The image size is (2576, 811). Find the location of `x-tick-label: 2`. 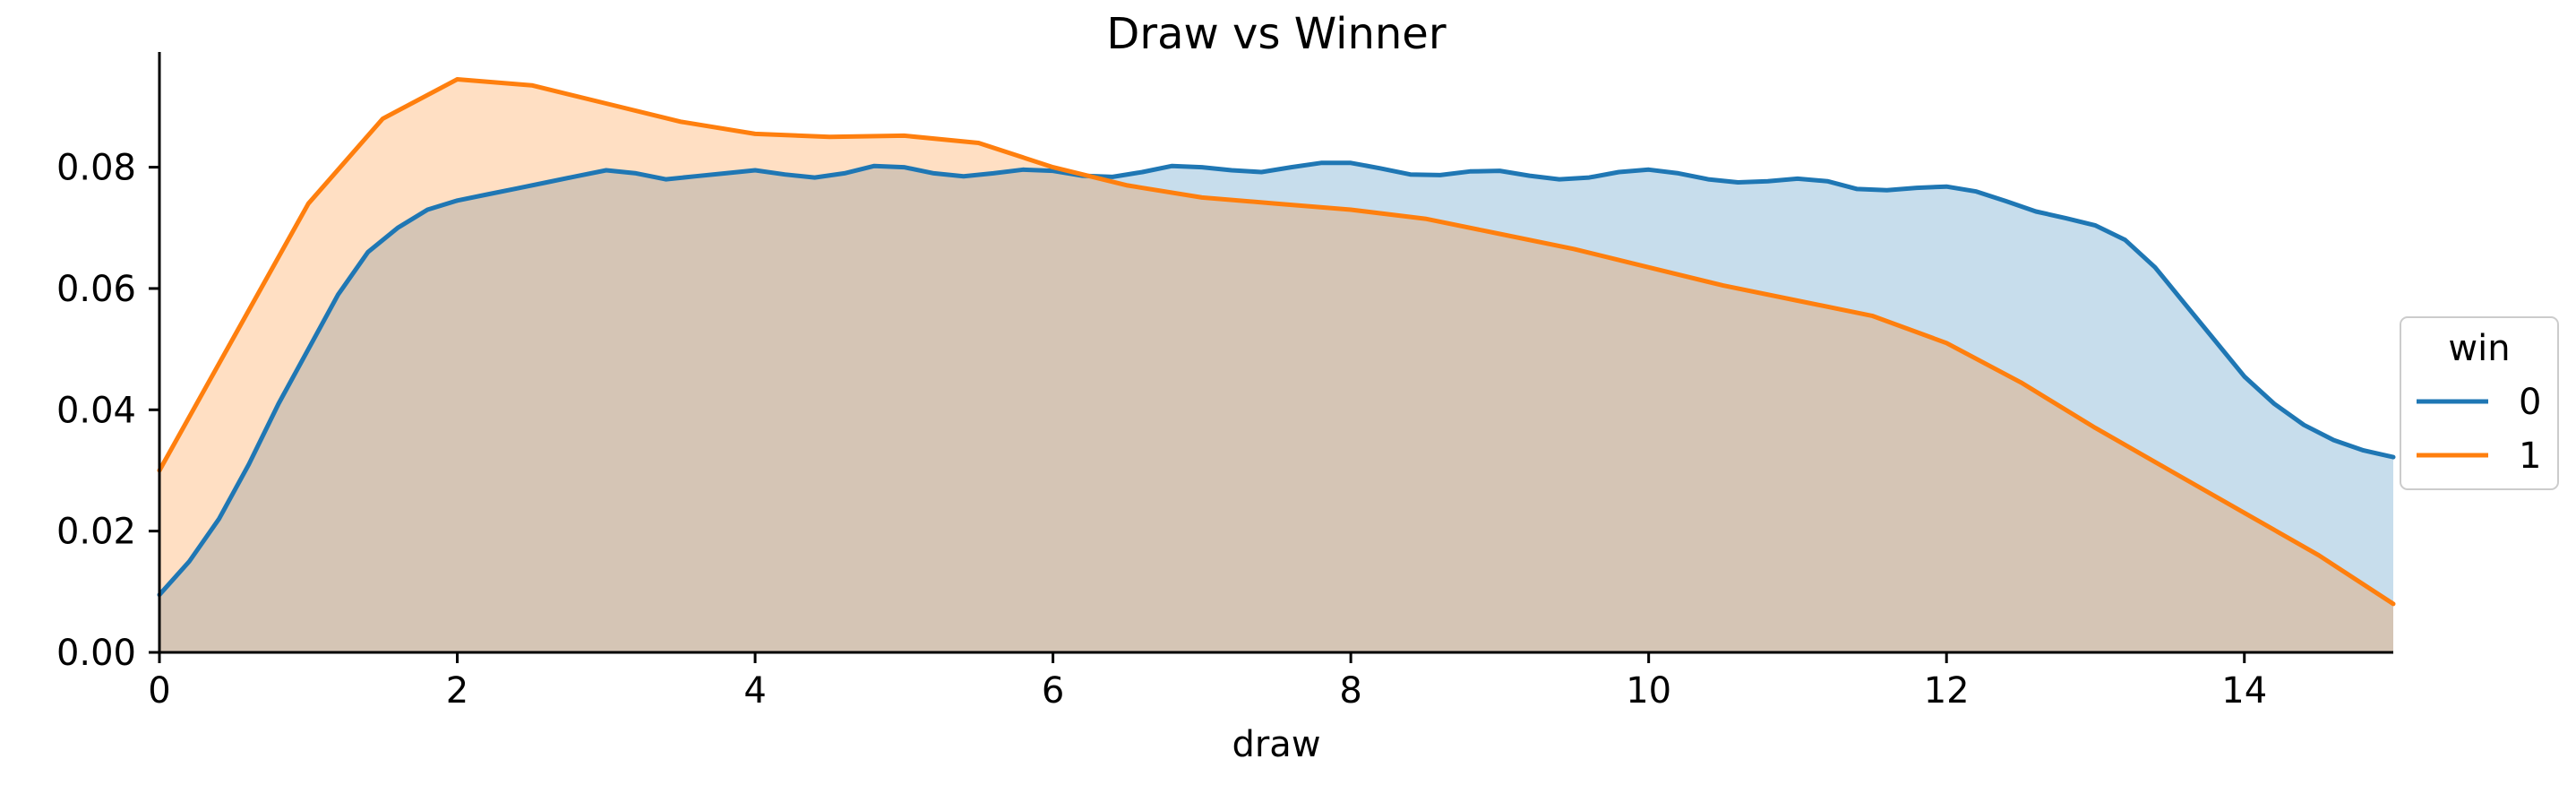

x-tick-label: 2 is located at coordinates (457, 691).